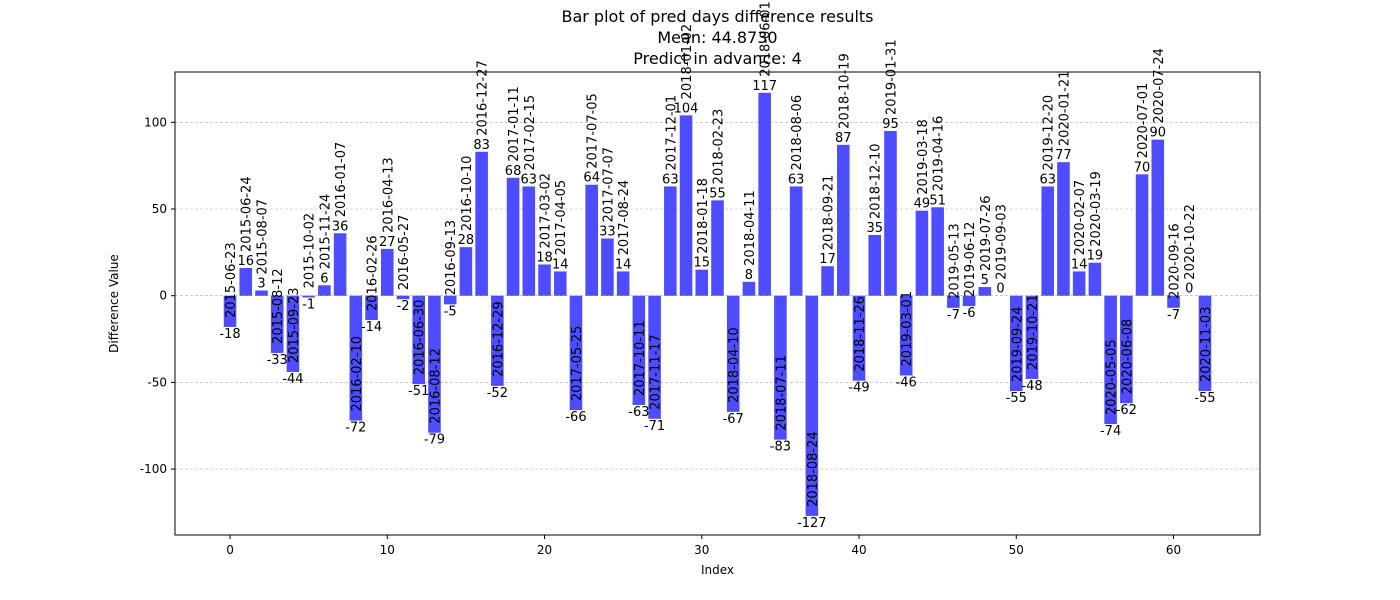 The width and height of the screenshot is (1400, 600). I want to click on chart-title-line: Mean: 44.8730, so click(717, 37).